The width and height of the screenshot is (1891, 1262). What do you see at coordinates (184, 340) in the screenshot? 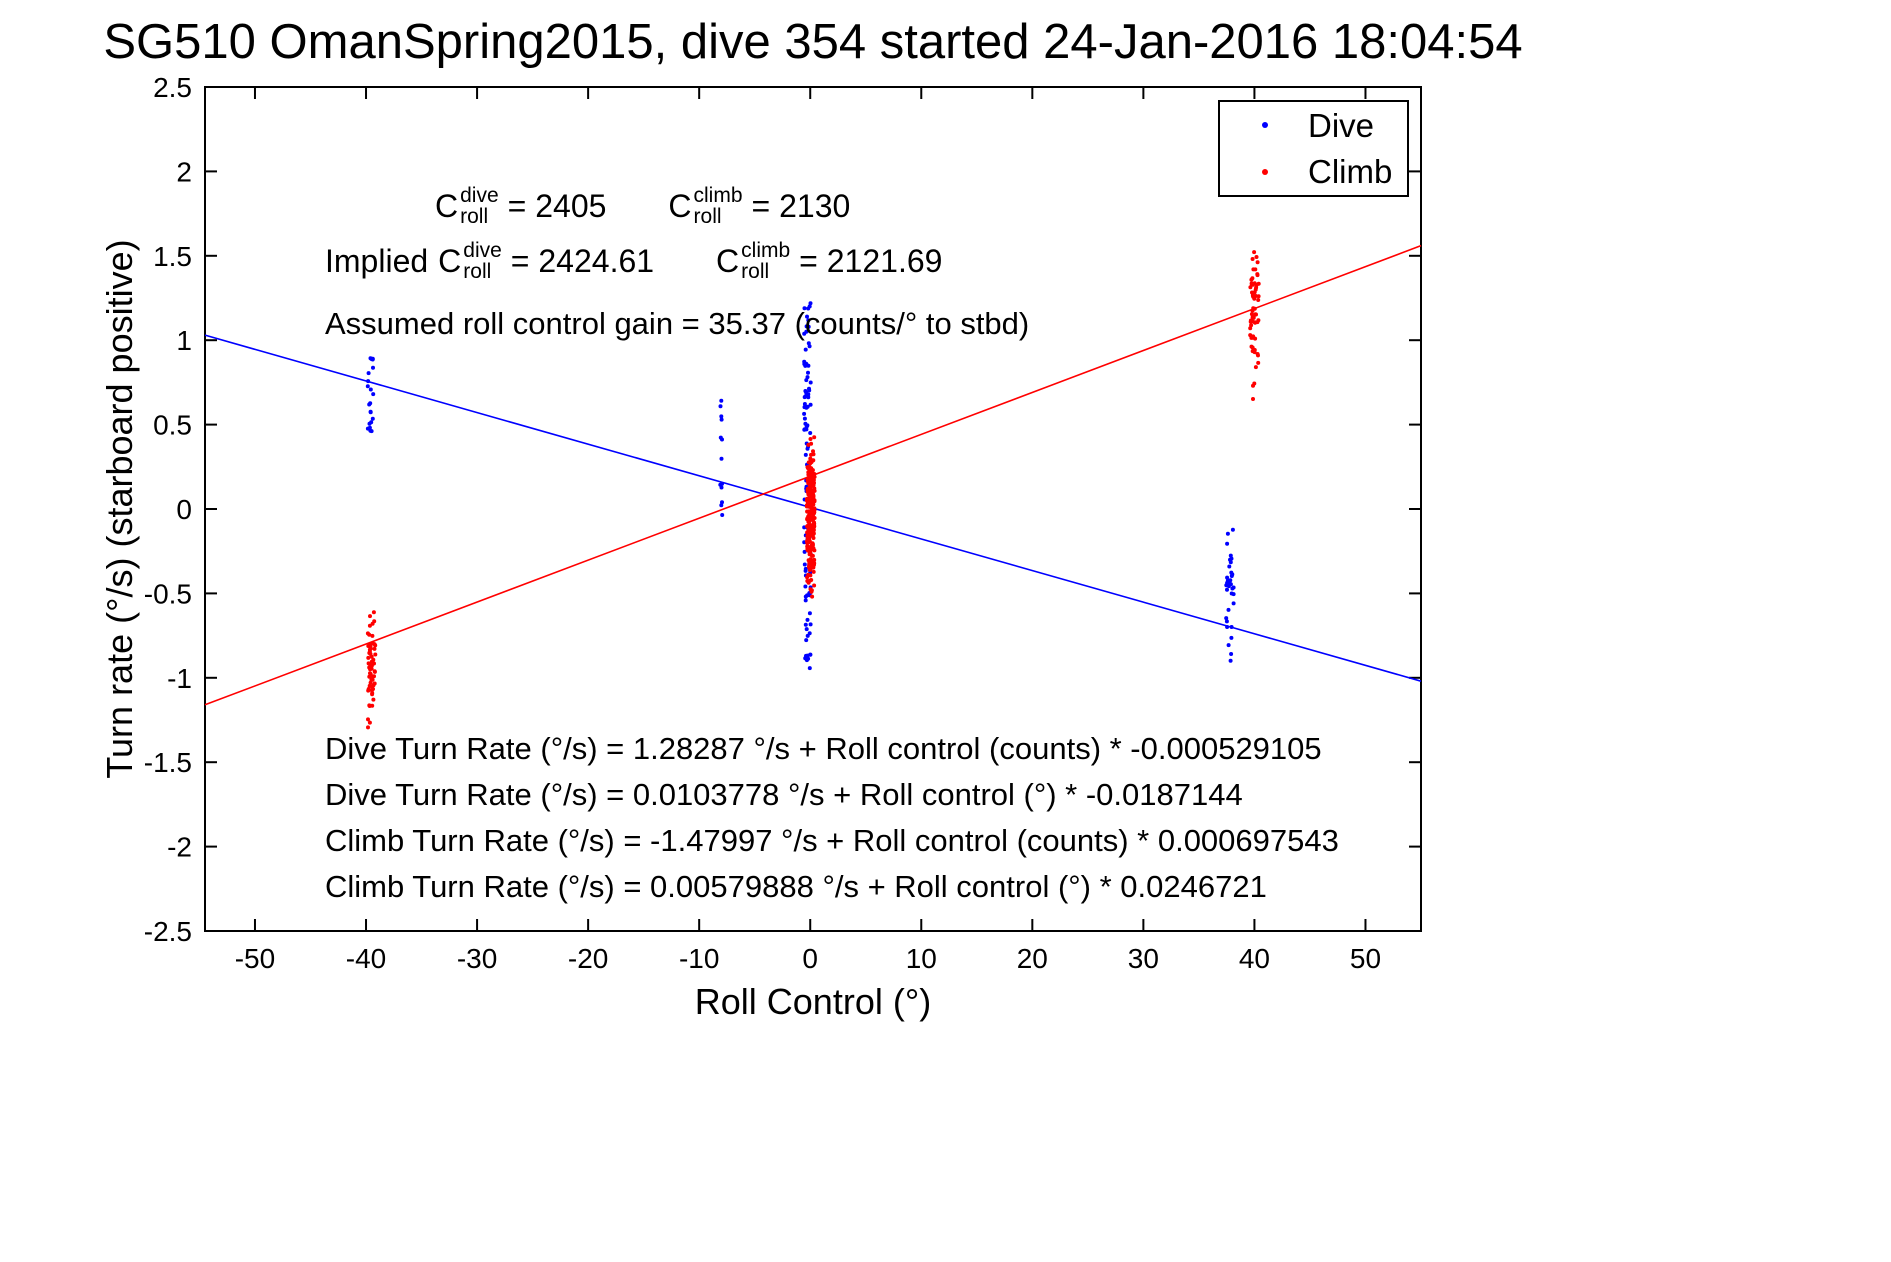
I see `y-tick-label: 1` at bounding box center [184, 340].